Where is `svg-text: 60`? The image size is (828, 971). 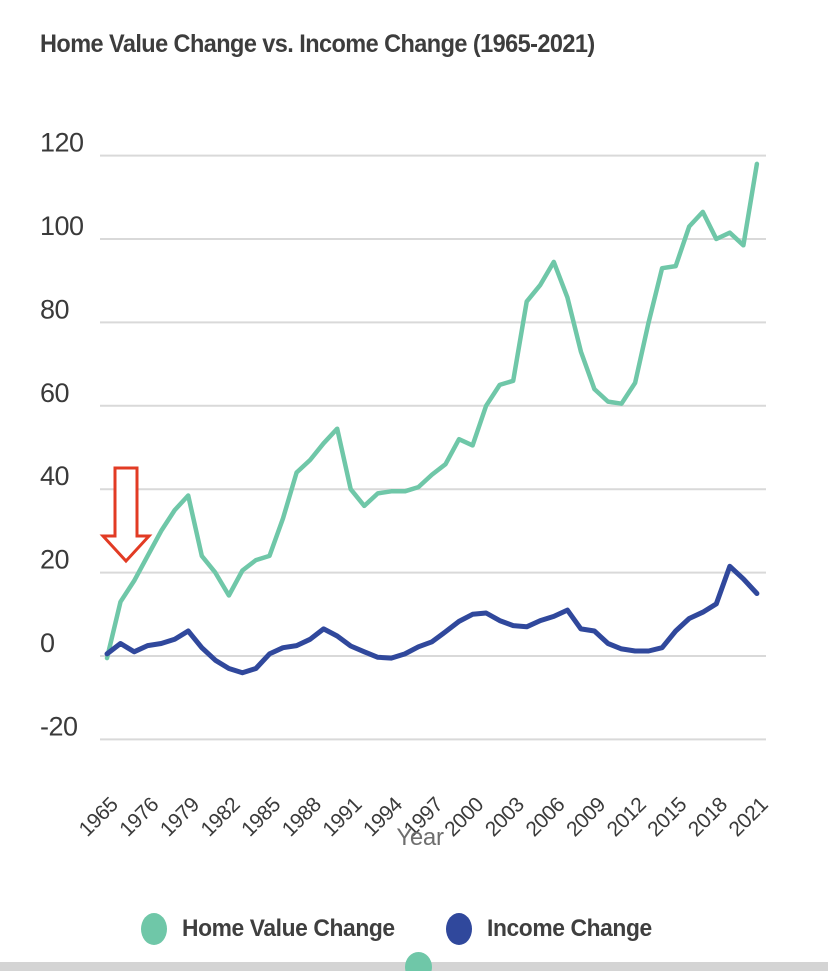 svg-text: 60 is located at coordinates (54, 393).